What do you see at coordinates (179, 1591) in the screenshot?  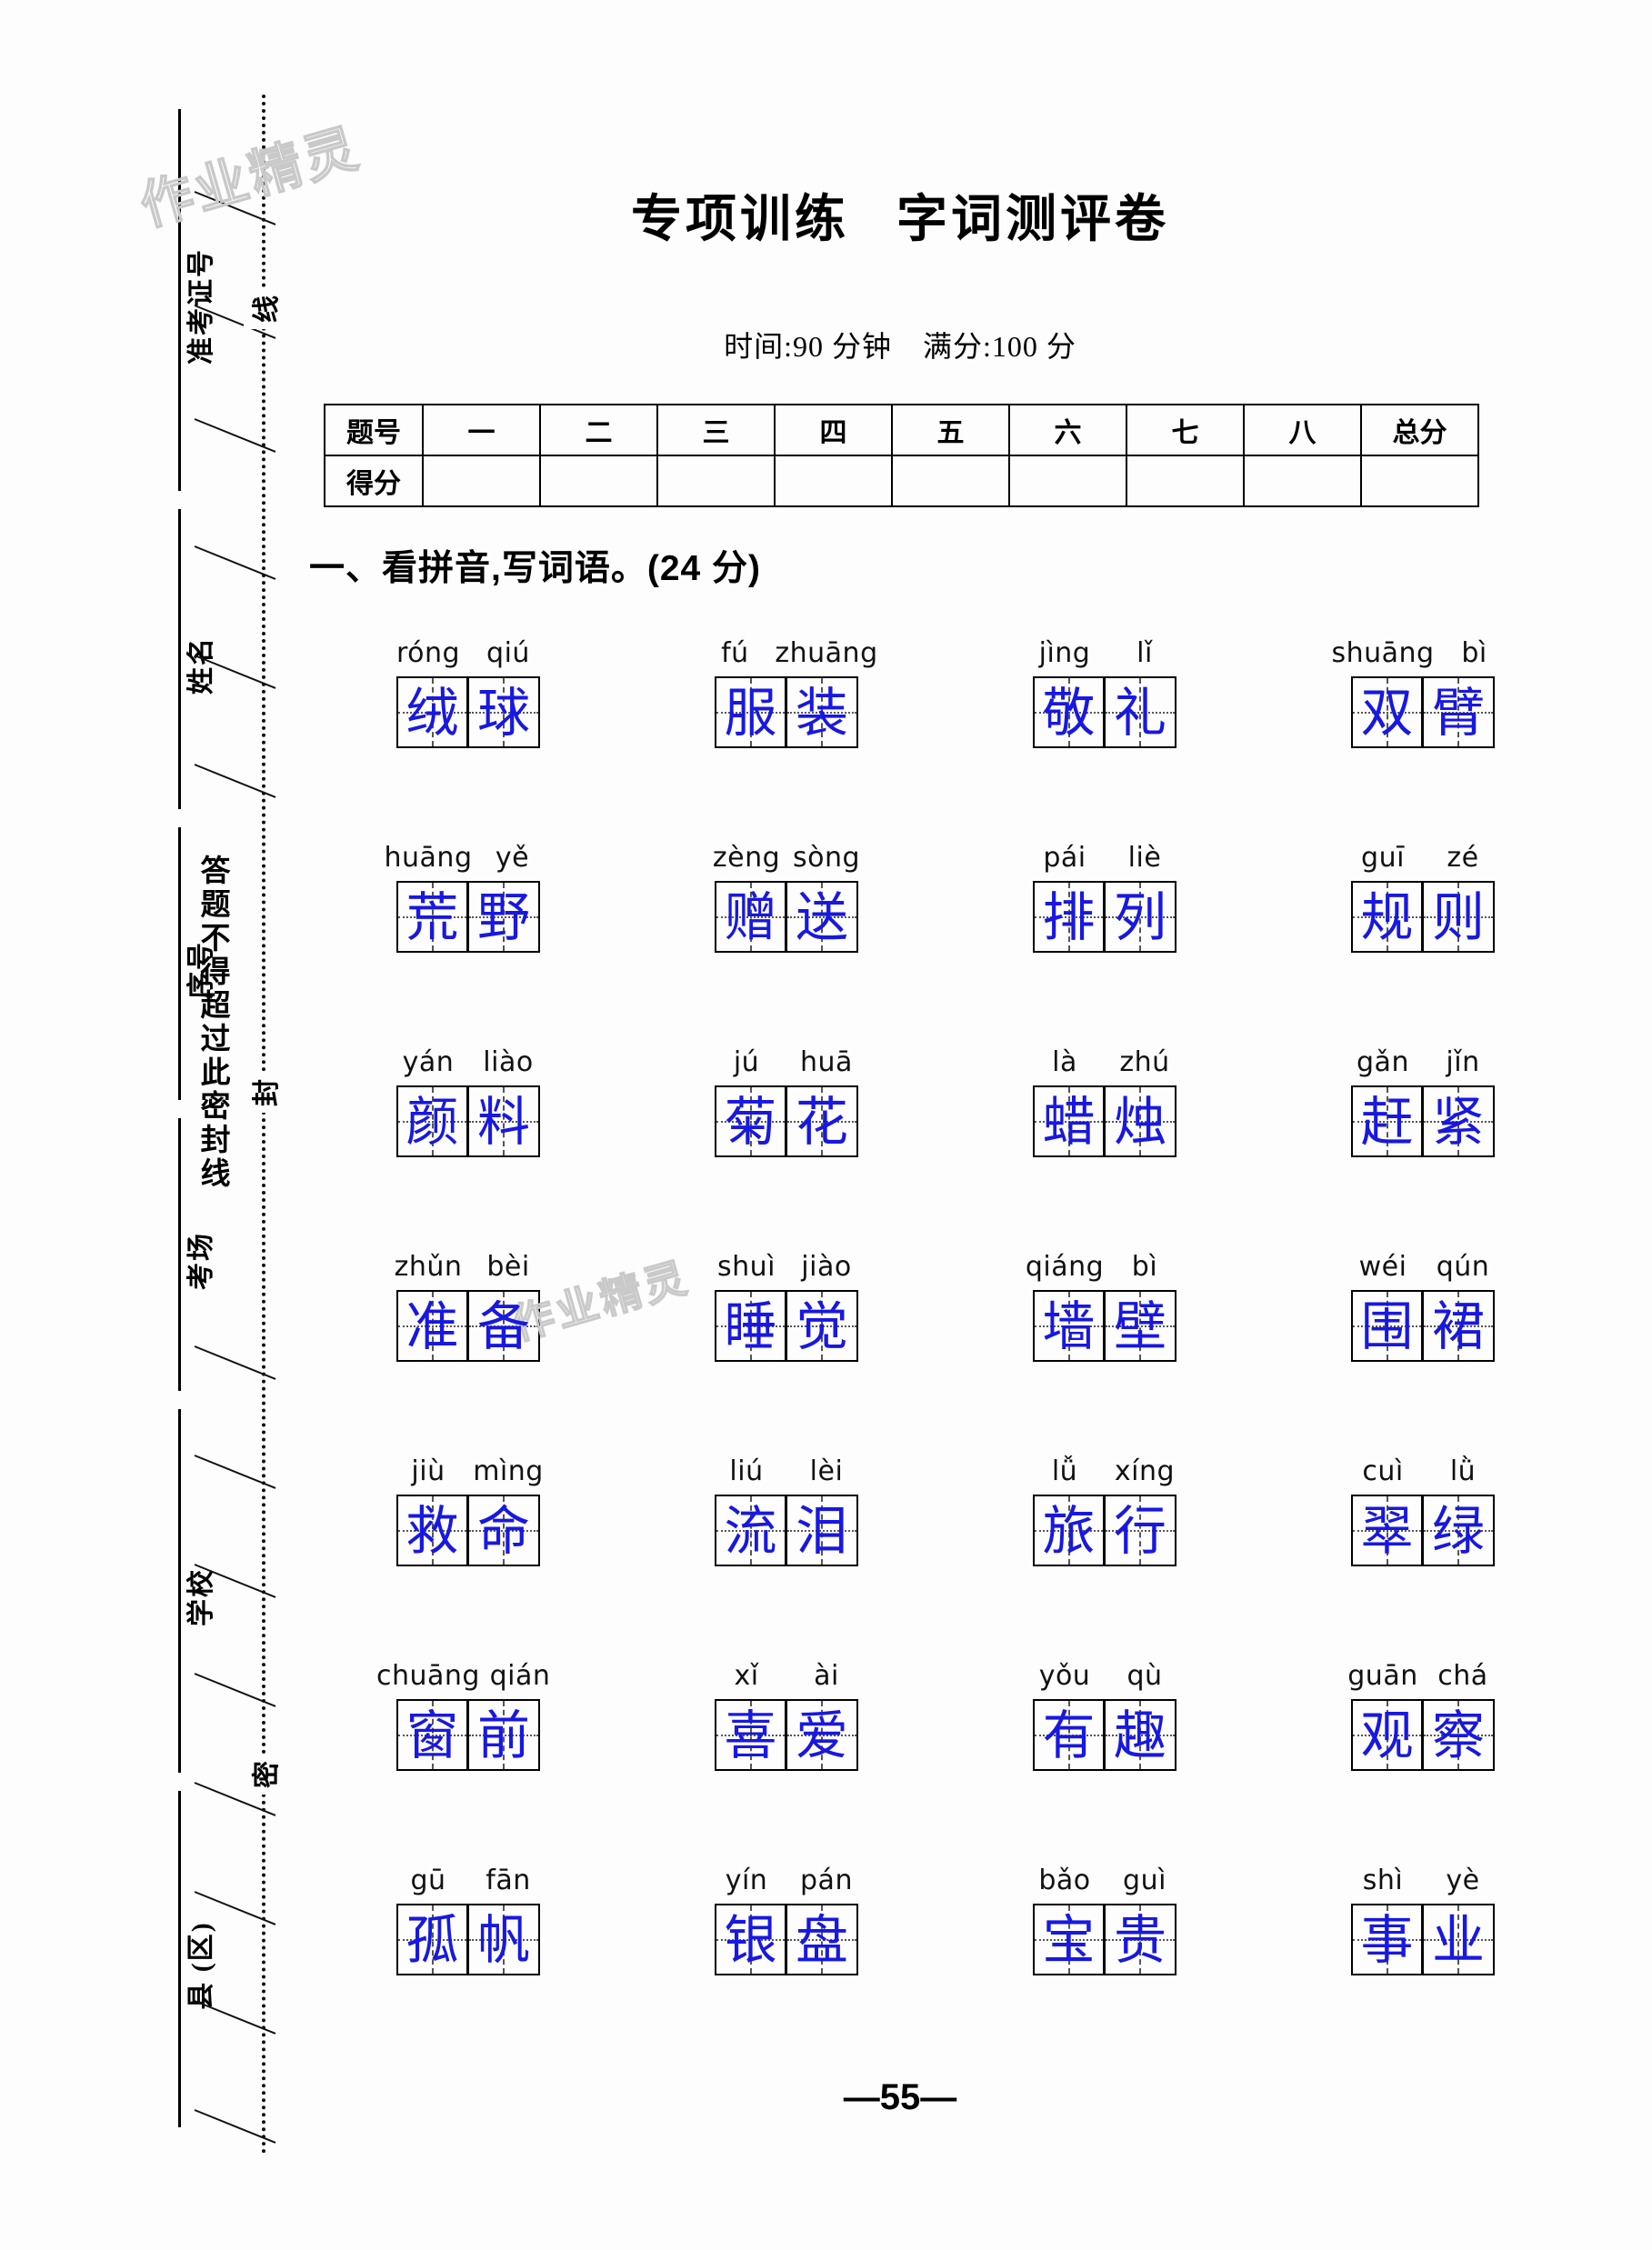 I see `seal-rule` at bounding box center [179, 1591].